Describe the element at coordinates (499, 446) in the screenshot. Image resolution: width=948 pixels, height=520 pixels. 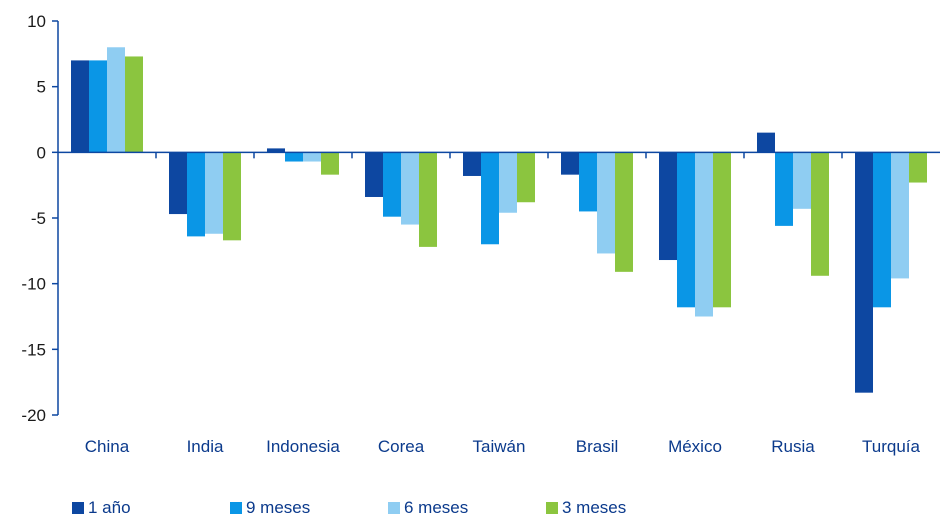
I see `x-tick-label: Taiwán` at that location.